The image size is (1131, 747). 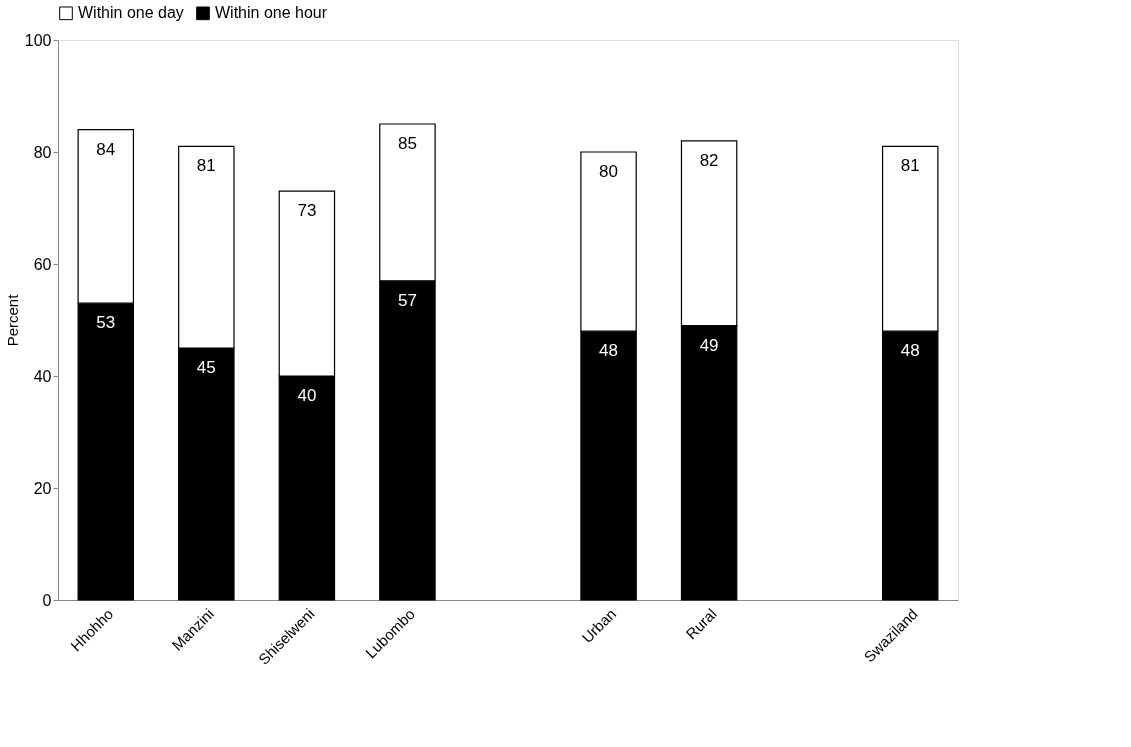 I want to click on legend-label: Within one day, so click(x=131, y=13).